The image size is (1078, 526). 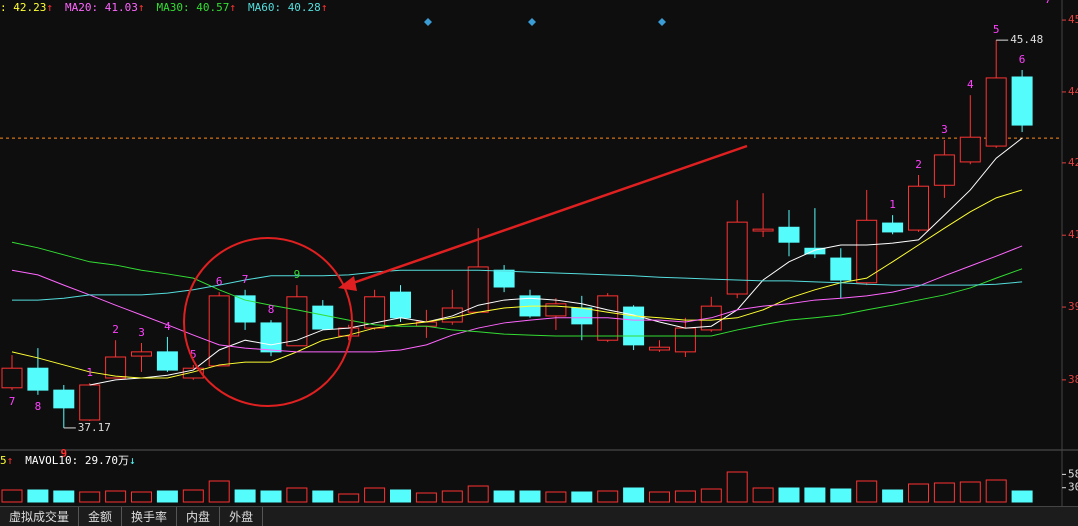 What do you see at coordinates (1073, 91) in the screenshot?
I see `y-tick-label: 44` at bounding box center [1073, 91].